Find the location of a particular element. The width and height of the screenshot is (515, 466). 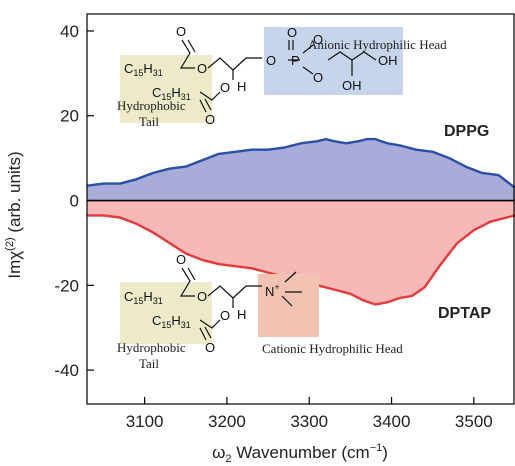

dptap-chain-1: C15H31 is located at coordinates (143, 297).